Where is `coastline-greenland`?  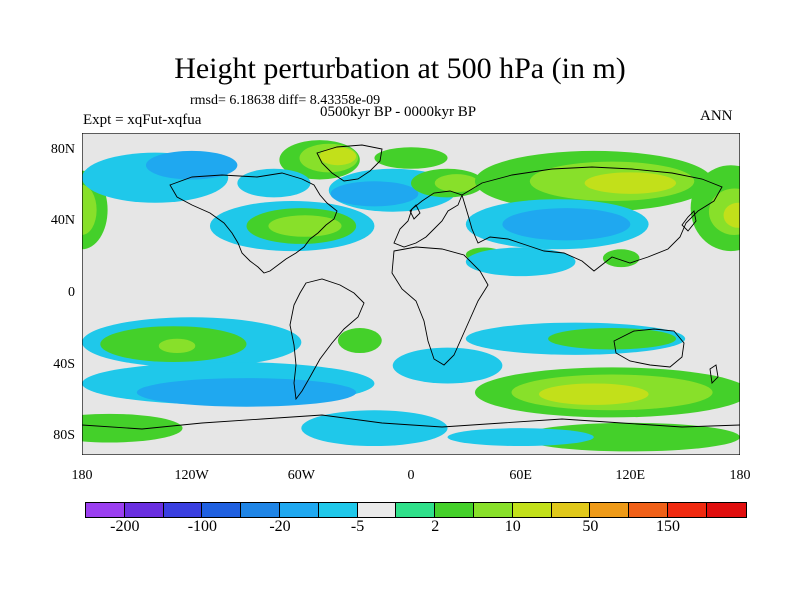 coastline-greenland is located at coordinates (349, 163).